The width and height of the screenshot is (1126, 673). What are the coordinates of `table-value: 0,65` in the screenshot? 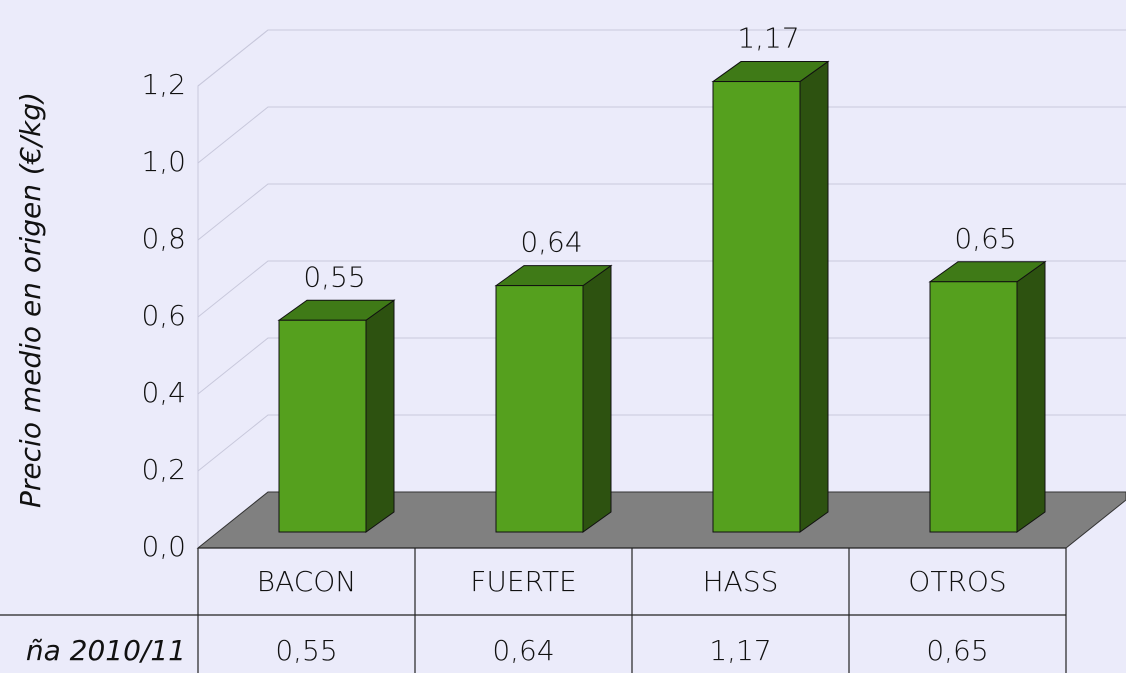 It's located at (957, 650).